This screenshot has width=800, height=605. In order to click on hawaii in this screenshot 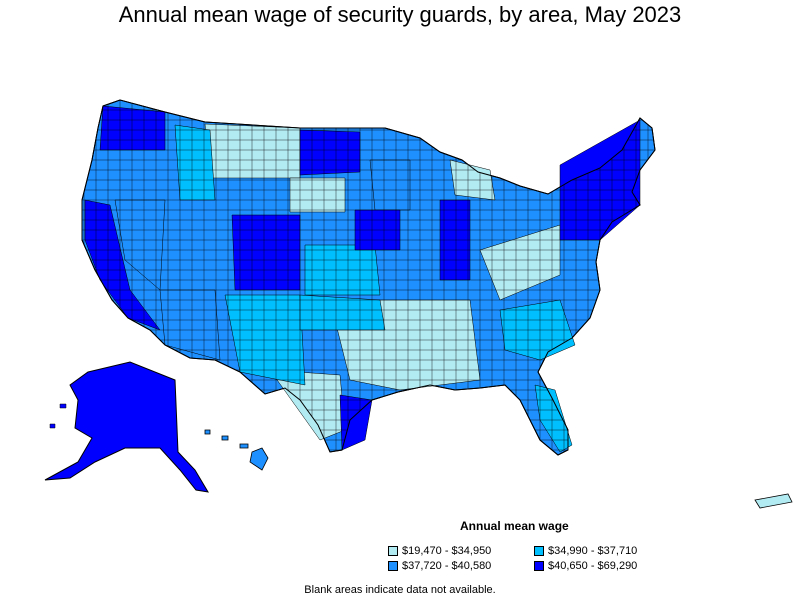, I will do `click(236, 450)`.